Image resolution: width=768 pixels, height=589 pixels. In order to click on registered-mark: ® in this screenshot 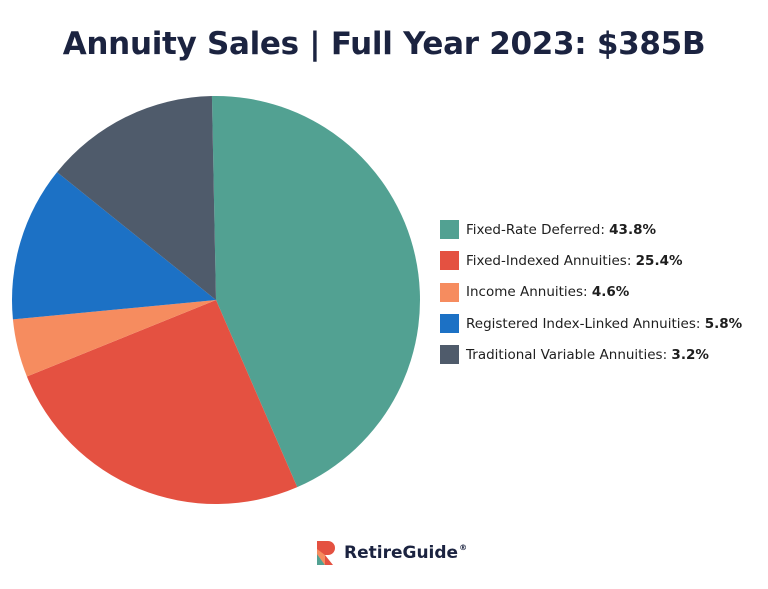, I will do `click(463, 547)`.